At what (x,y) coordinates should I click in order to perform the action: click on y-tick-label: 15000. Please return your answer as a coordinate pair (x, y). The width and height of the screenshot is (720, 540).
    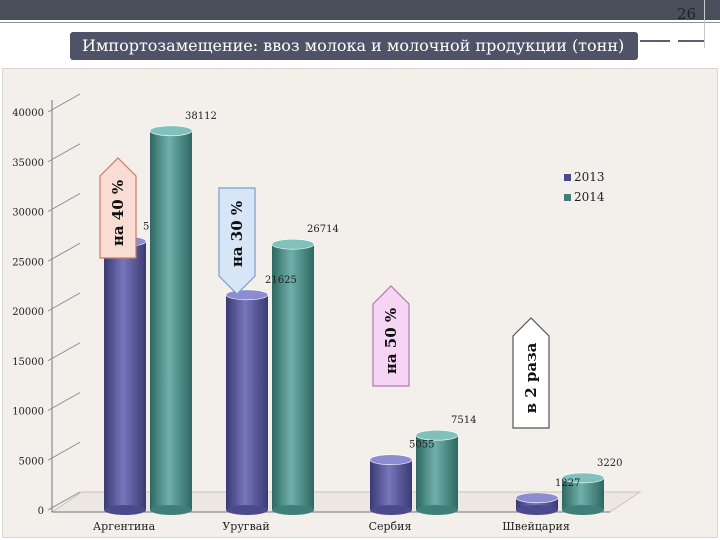
    Looking at the image, I should click on (28, 362).